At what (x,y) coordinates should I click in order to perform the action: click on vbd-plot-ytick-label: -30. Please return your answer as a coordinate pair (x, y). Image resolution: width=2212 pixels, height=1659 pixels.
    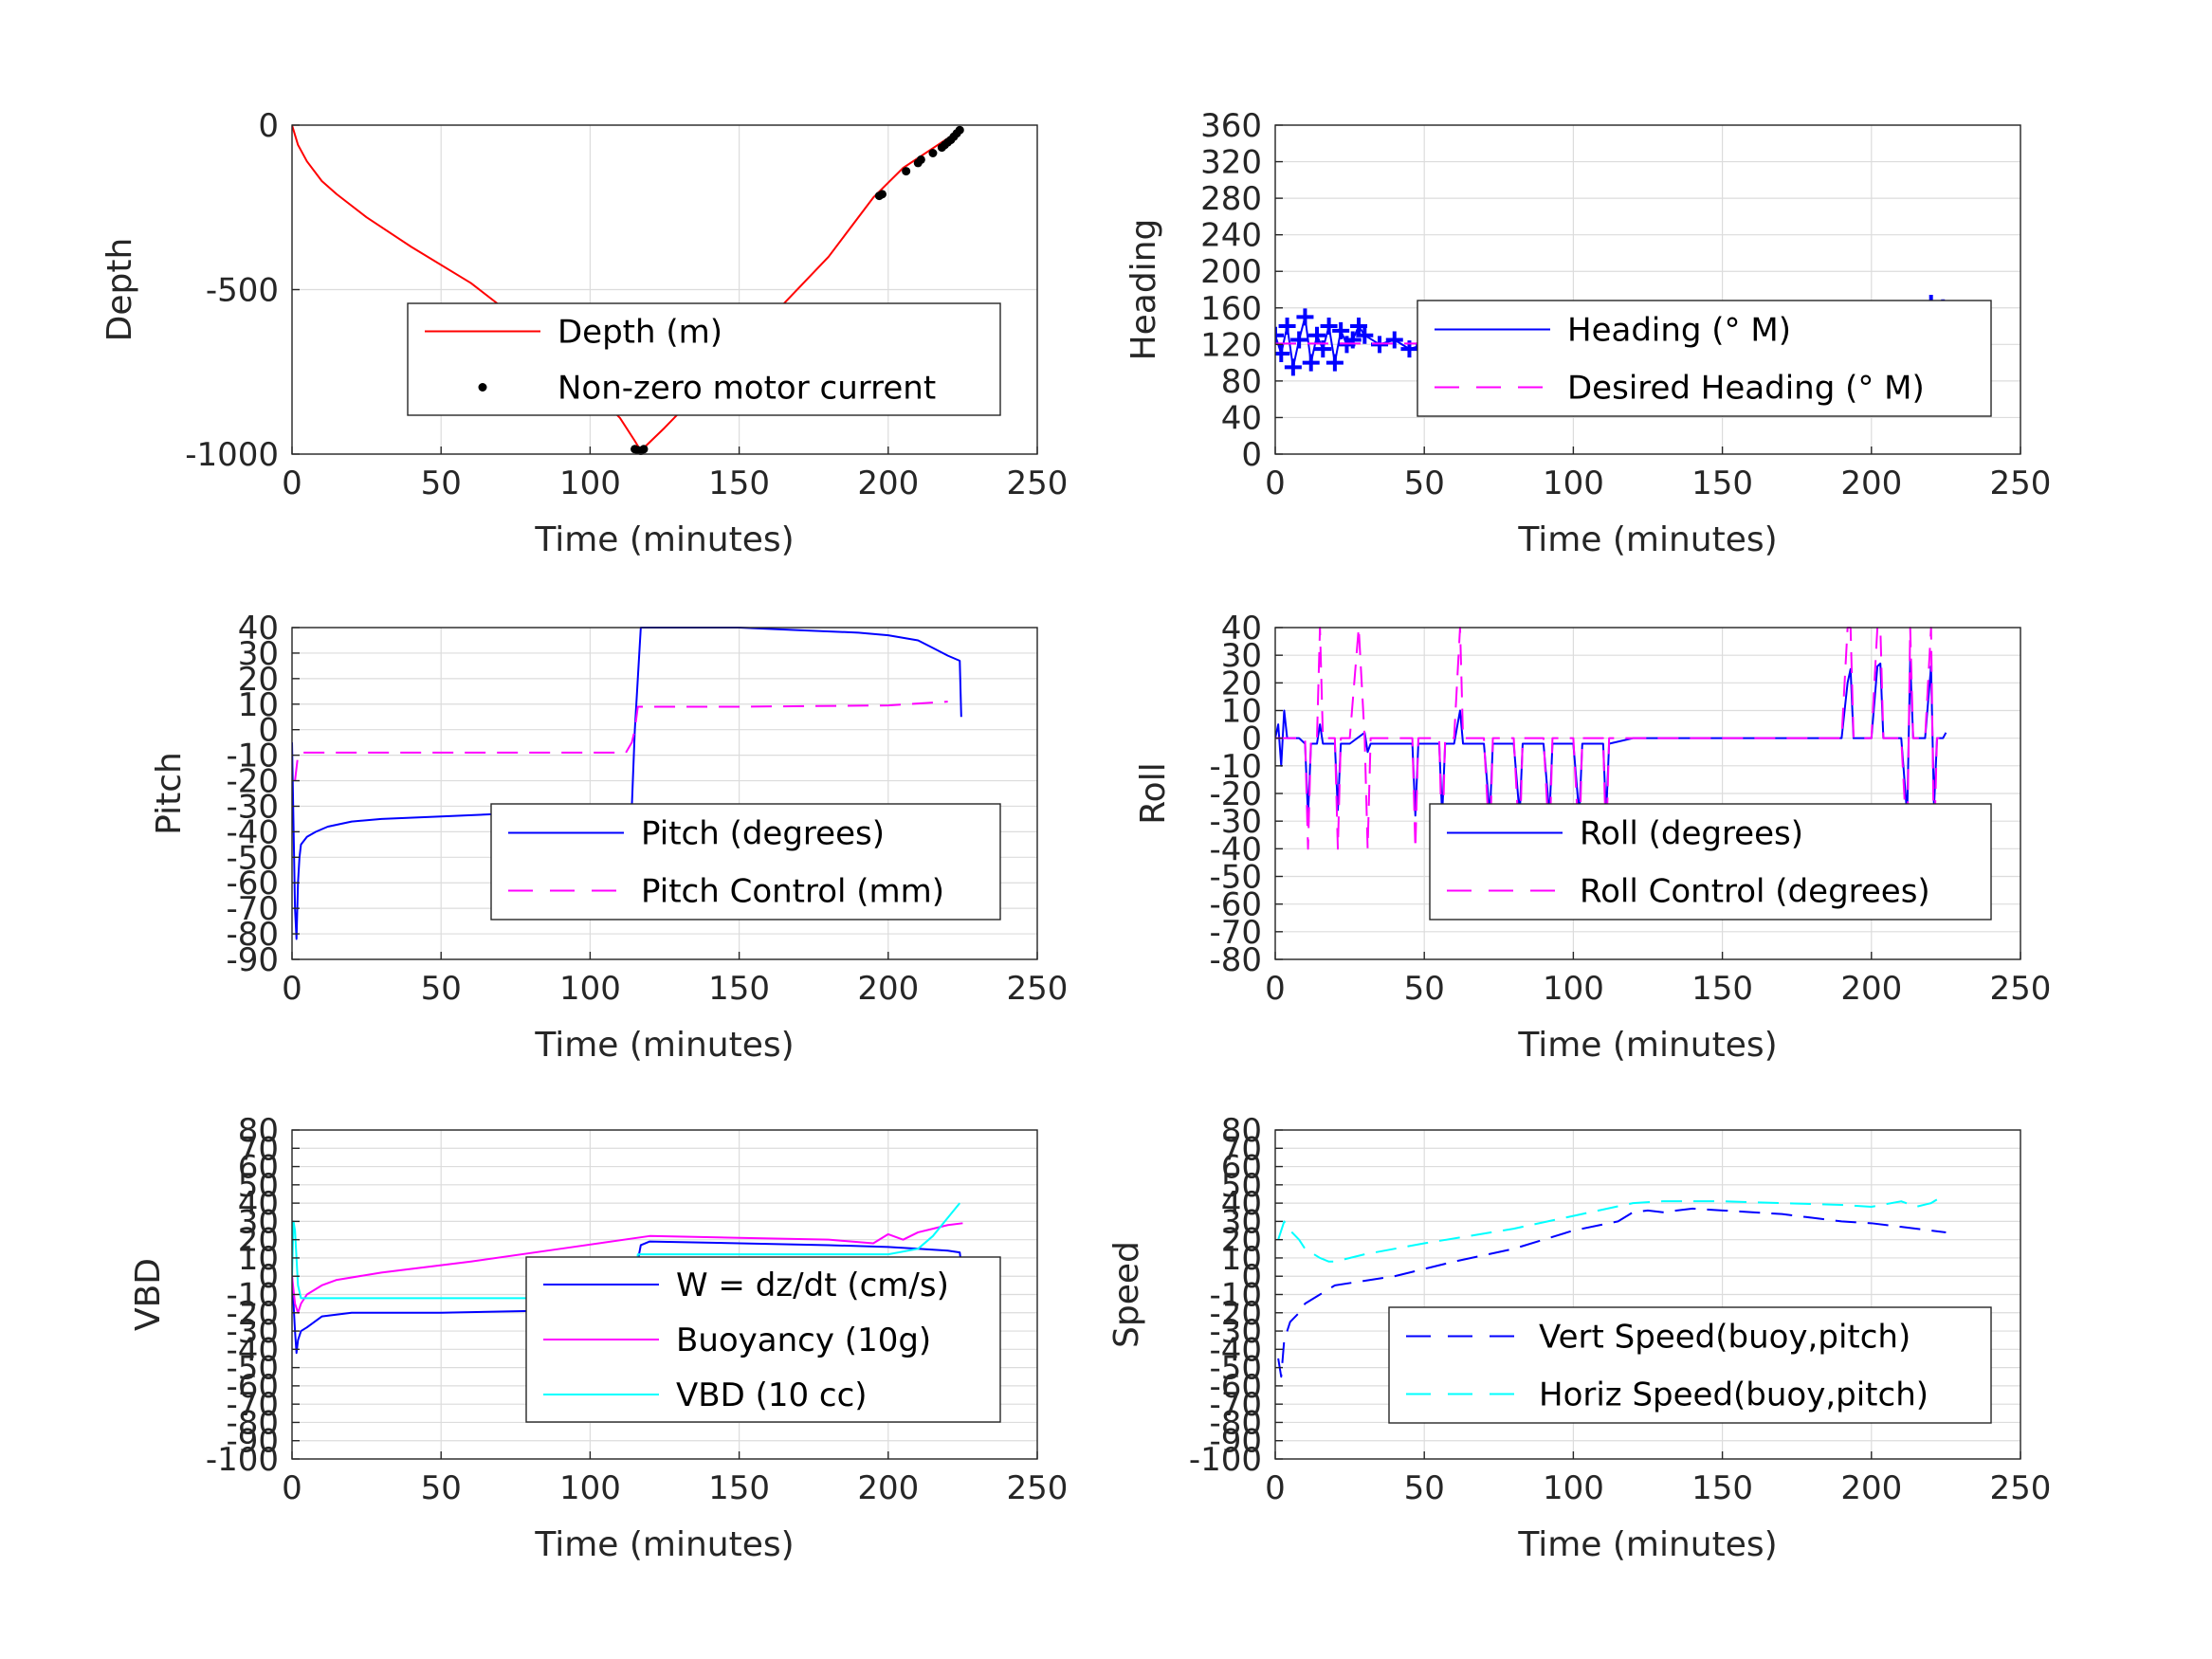
    Looking at the image, I should click on (252, 1332).